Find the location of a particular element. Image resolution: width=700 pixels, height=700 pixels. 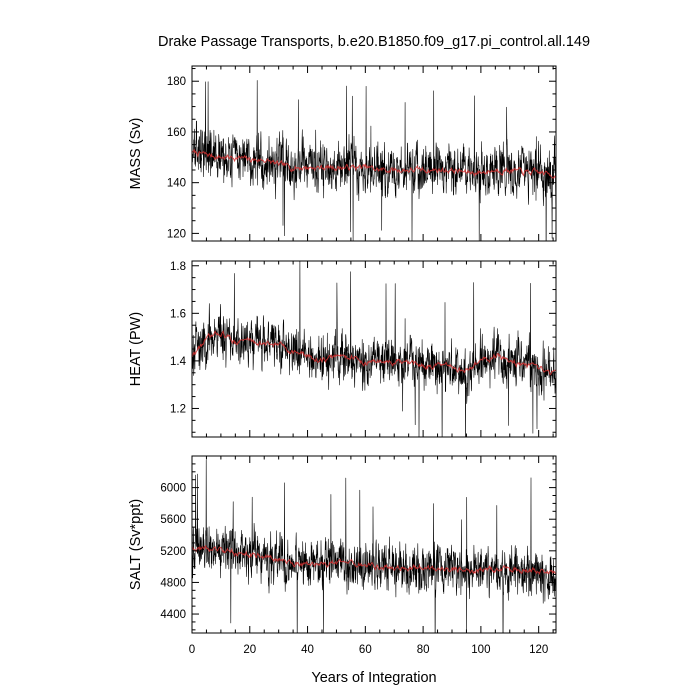

y-tick-label-mass: 180 is located at coordinates (176, 82).